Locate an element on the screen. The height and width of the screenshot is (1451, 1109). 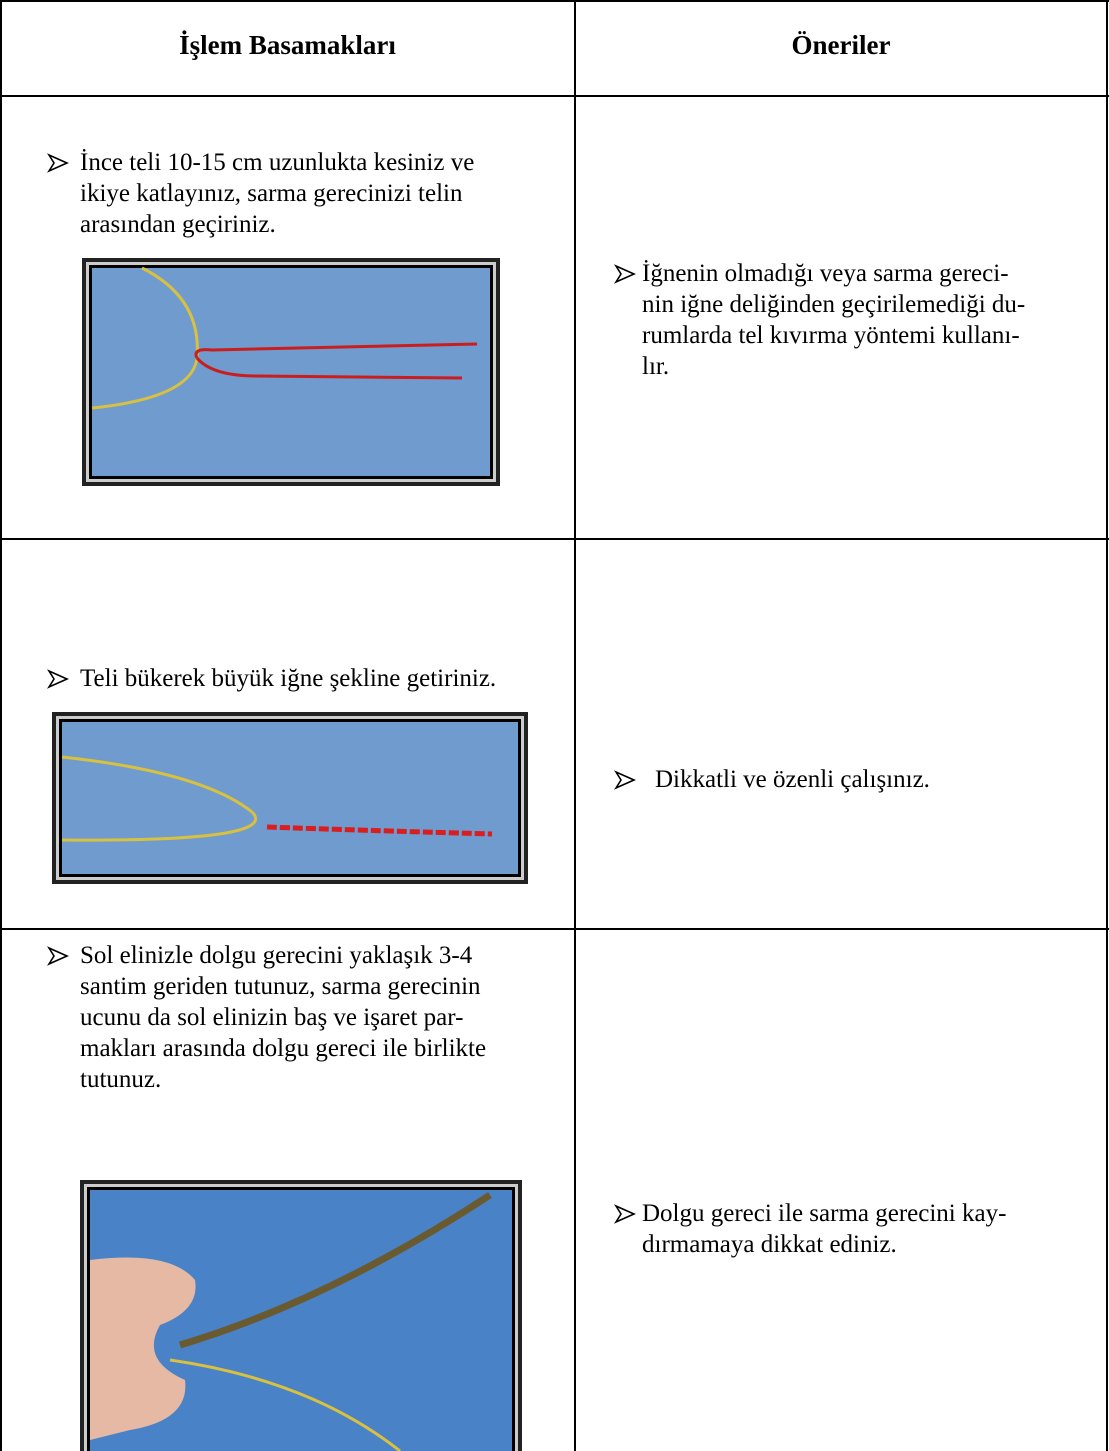
text-line: ikiye katlayınız, sarma gerecinizi telin is located at coordinates (271, 193).